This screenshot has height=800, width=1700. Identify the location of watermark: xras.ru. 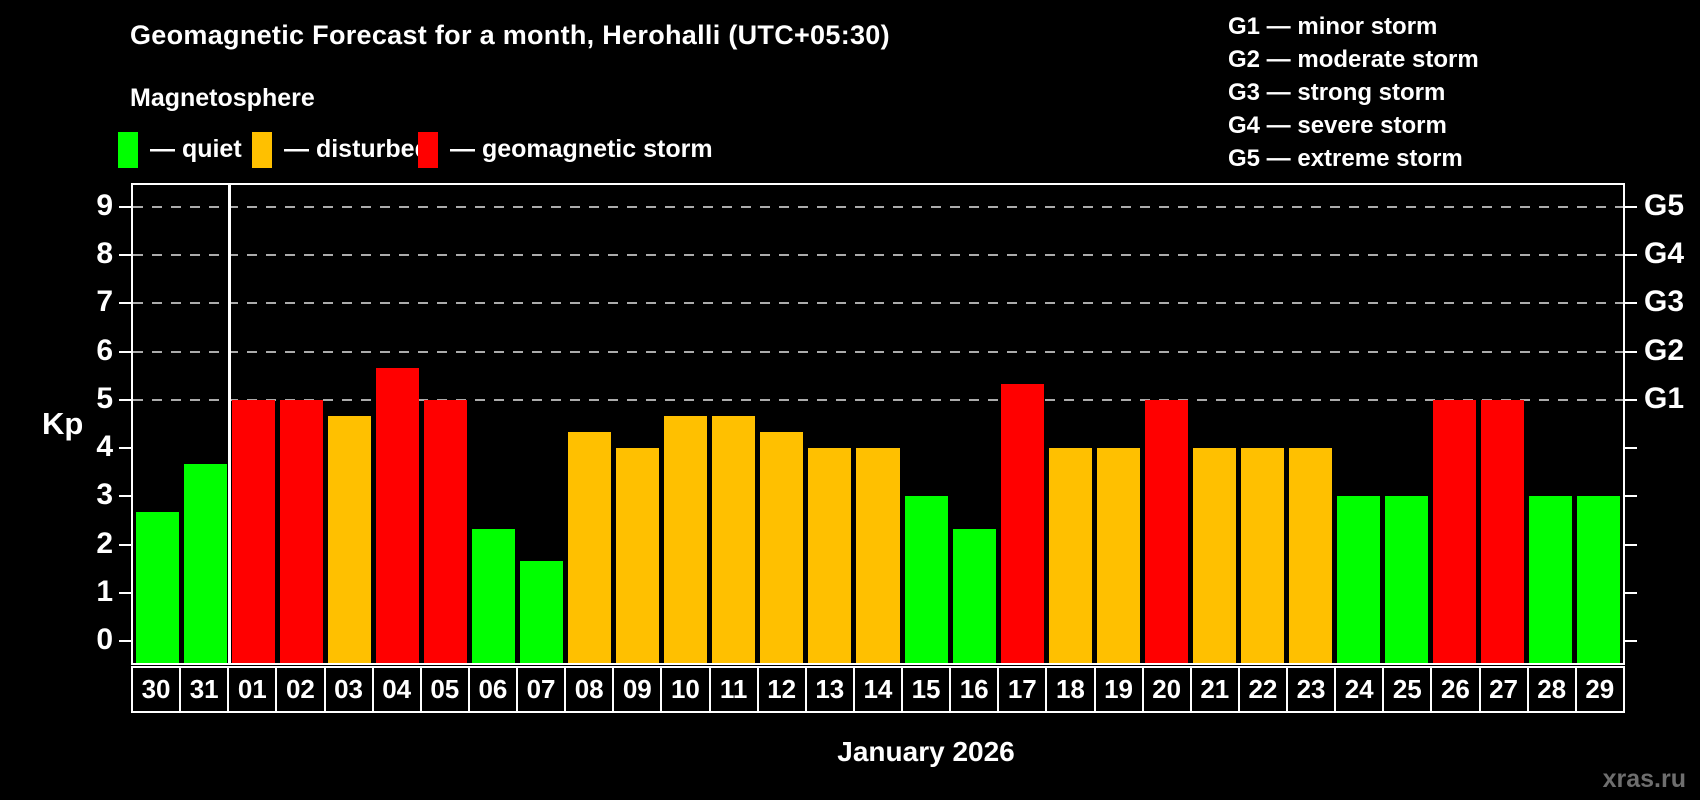
(1644, 779).